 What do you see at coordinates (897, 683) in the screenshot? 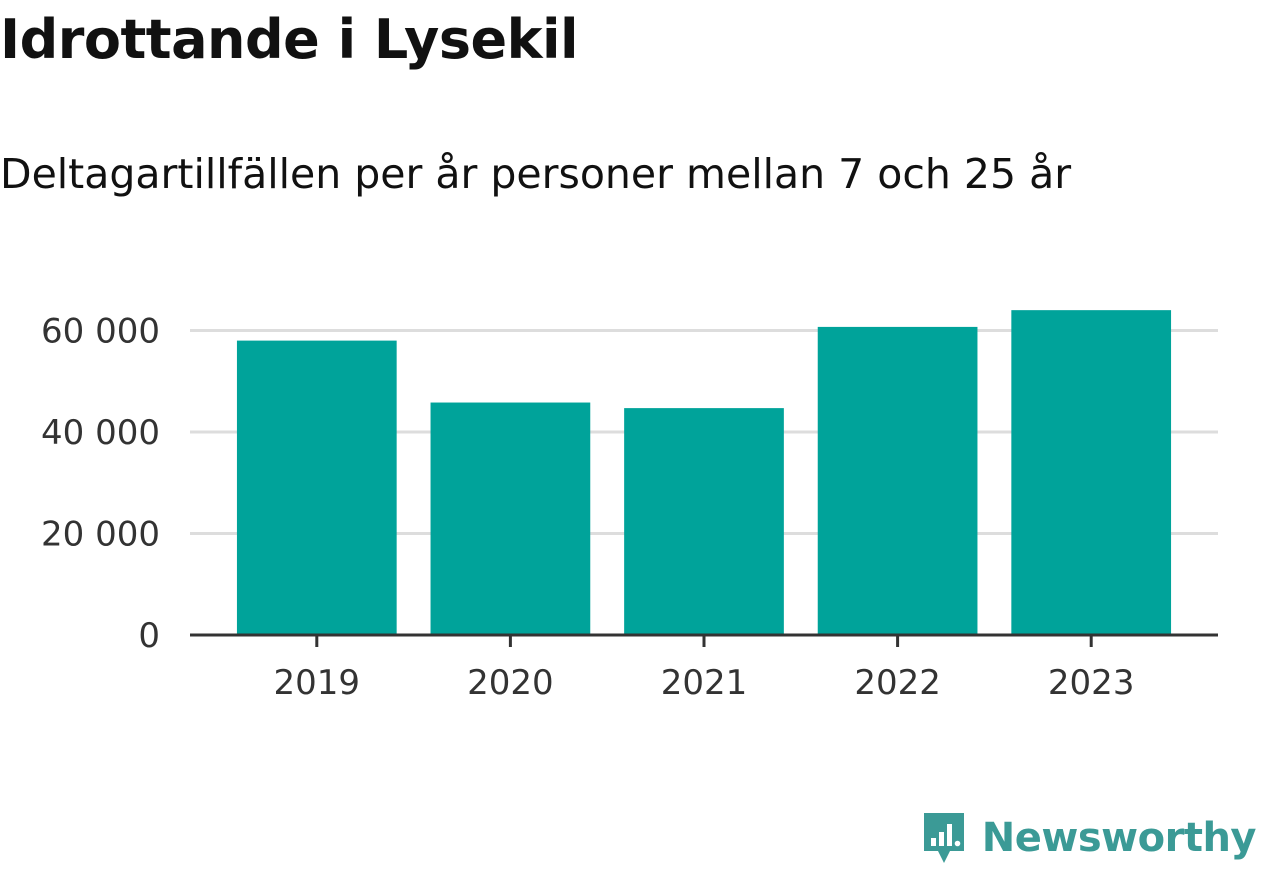
I see `x-tick-label: 2022` at bounding box center [897, 683].